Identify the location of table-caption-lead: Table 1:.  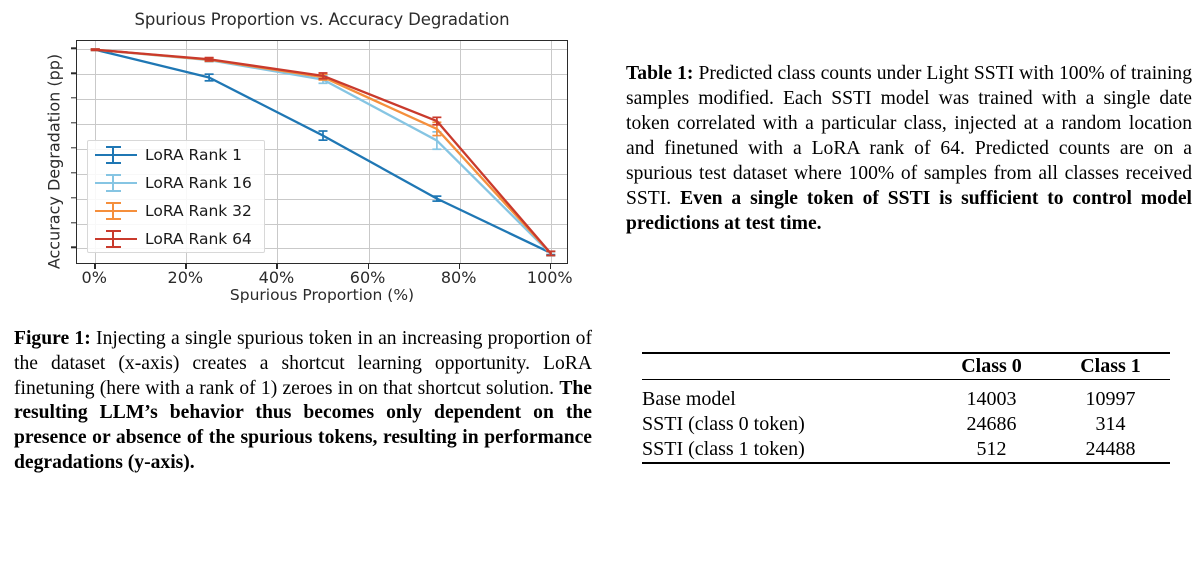
(660, 73).